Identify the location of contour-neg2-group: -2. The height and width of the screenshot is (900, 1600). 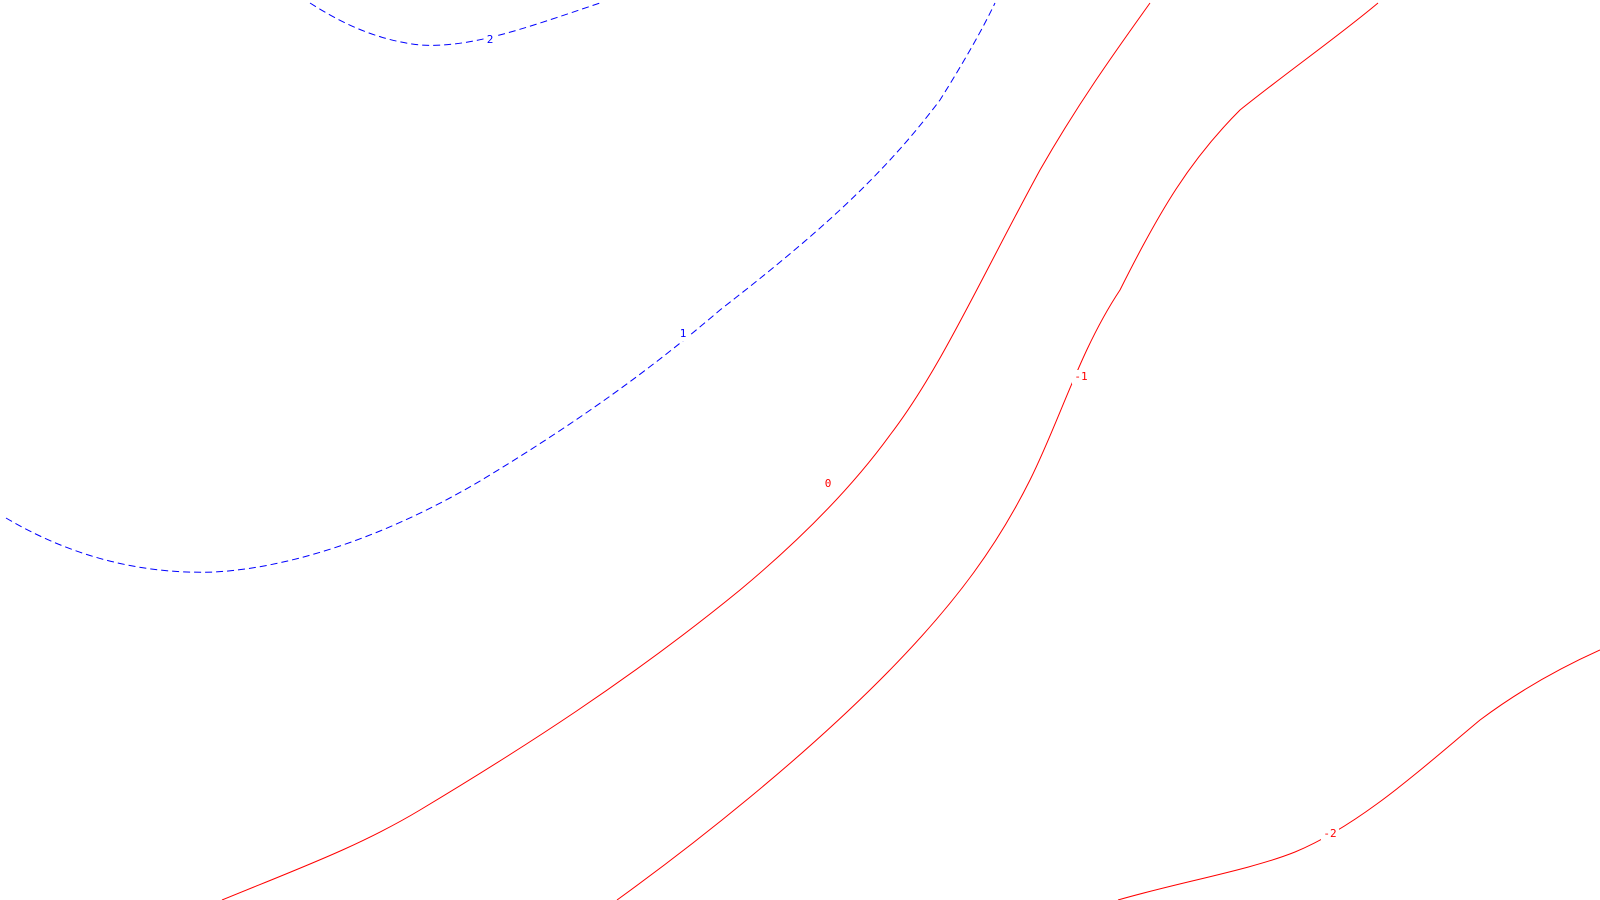
(1358, 774).